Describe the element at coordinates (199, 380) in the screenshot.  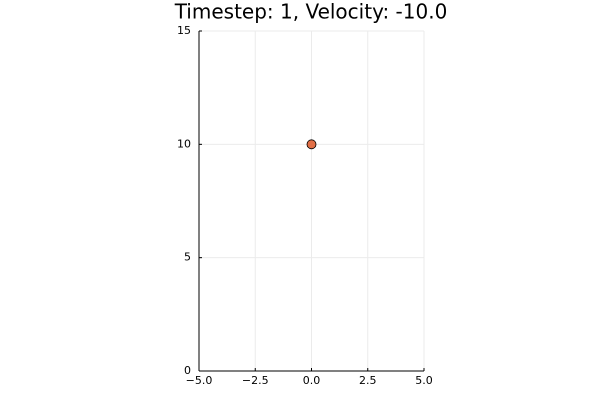
I see `x-tick-label: −5.0` at that location.